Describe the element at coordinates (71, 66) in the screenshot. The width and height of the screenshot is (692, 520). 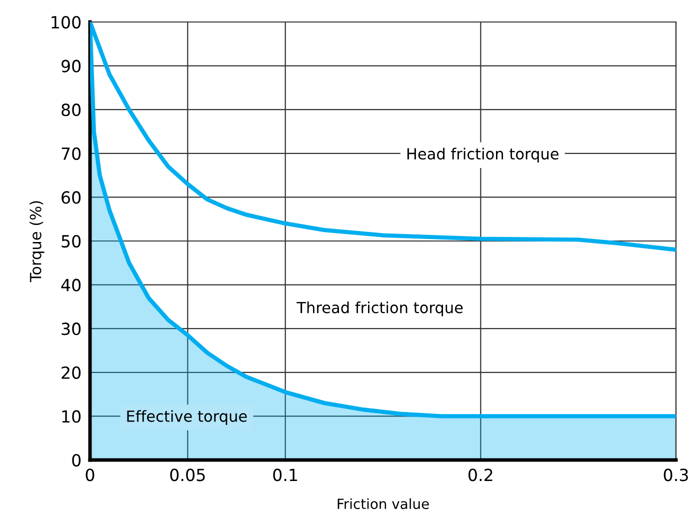
I see `y-tick-label: 90` at that location.